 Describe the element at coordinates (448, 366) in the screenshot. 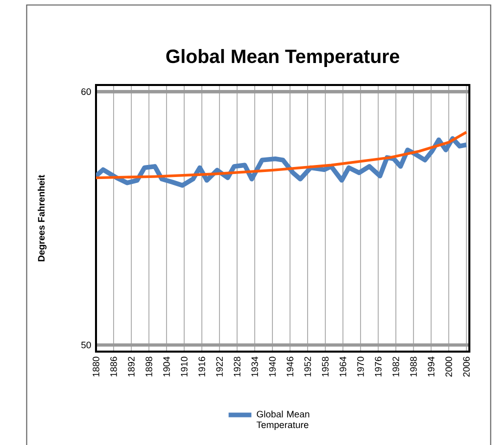

I see `x-tick-label: 2000` at that location.